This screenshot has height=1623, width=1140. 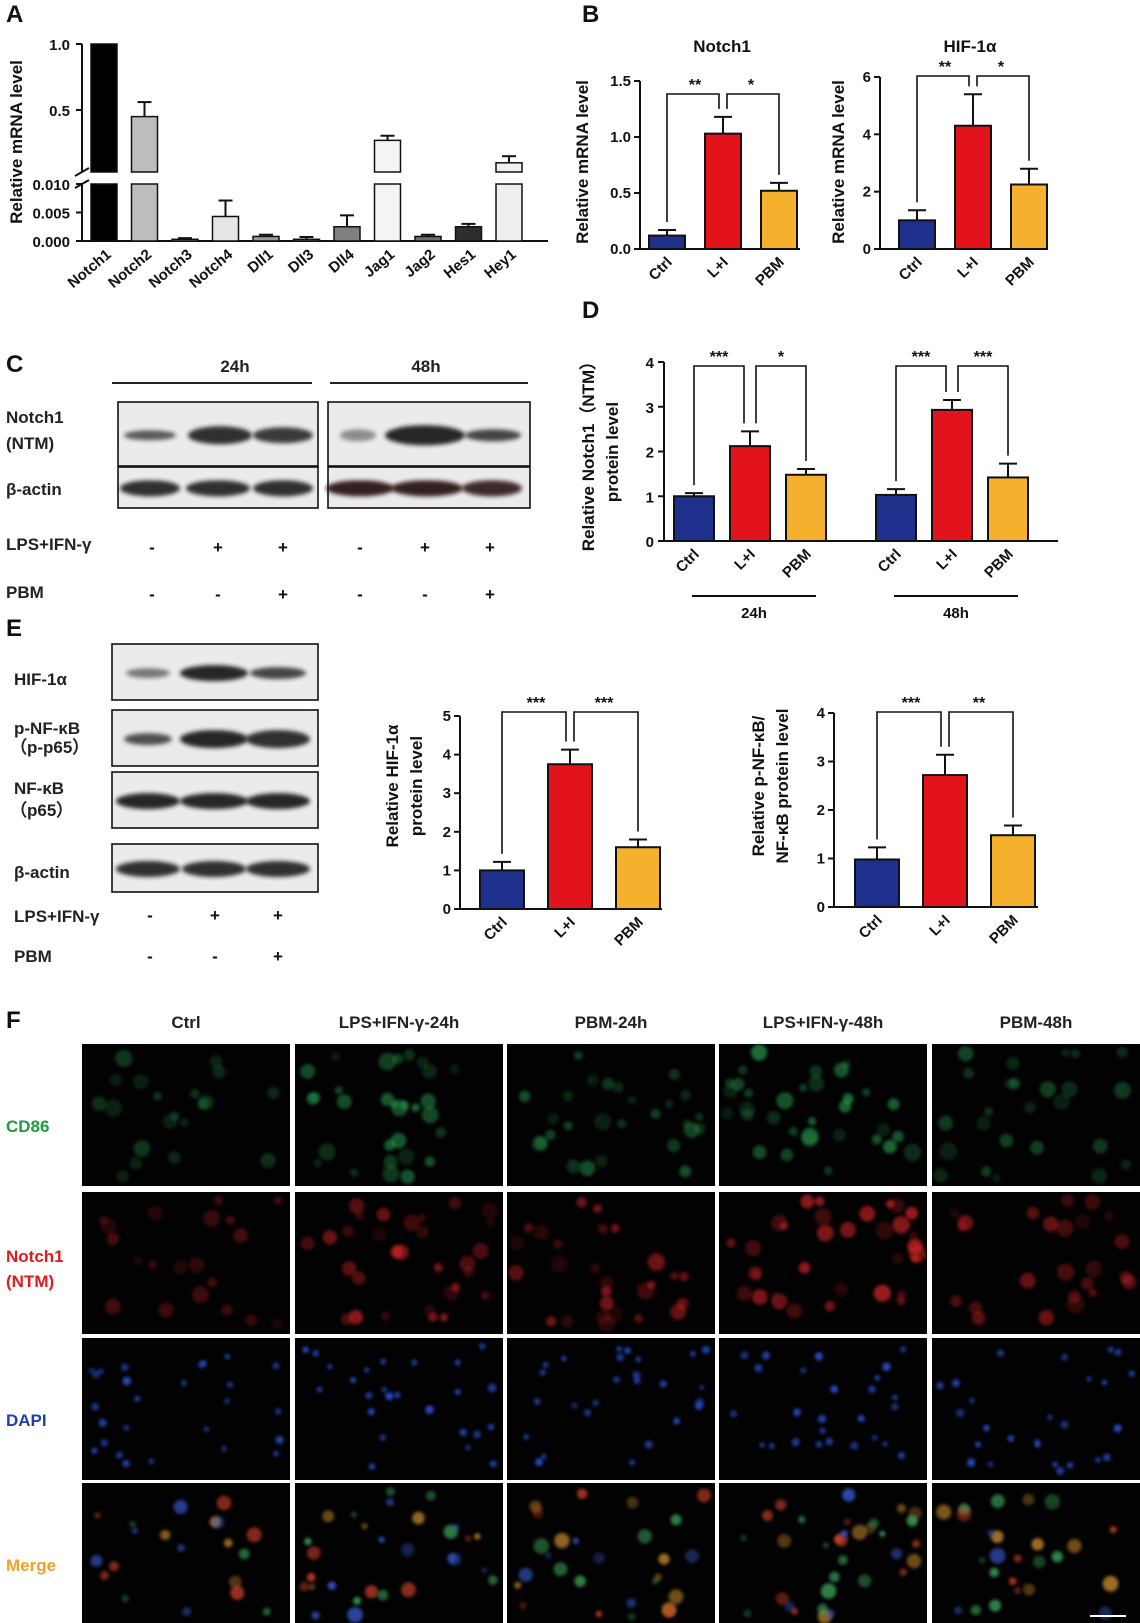 I want to click on bar-jag2, so click(x=428, y=238).